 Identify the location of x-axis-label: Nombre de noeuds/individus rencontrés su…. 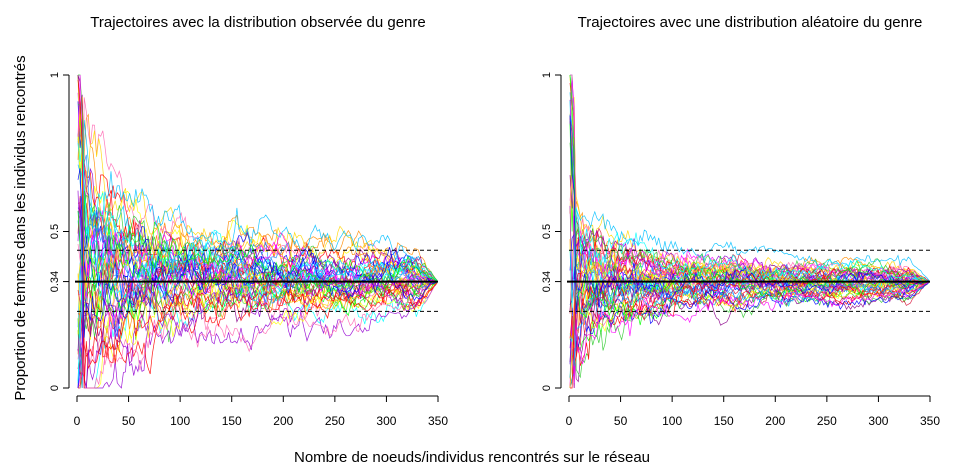
(472, 457).